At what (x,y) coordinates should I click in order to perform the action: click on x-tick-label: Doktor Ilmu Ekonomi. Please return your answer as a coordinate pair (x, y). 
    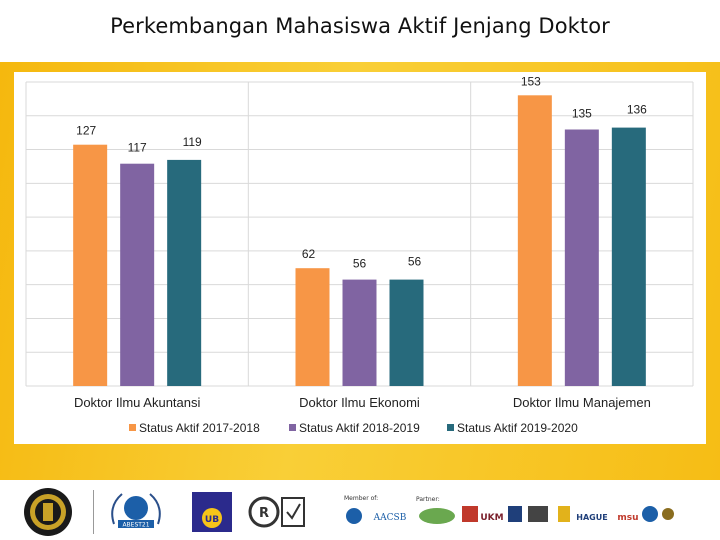
    Looking at the image, I should click on (359, 402).